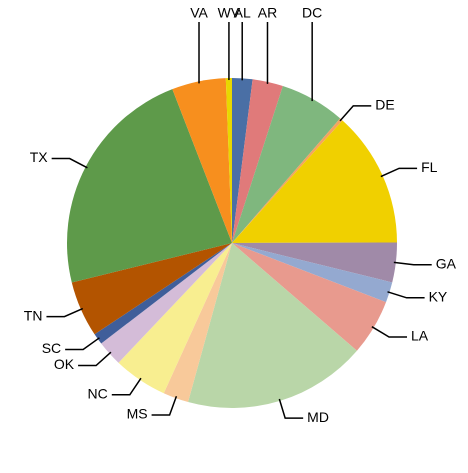 This screenshot has height=473, width=468. I want to click on slice-label: AL, so click(242, 13).